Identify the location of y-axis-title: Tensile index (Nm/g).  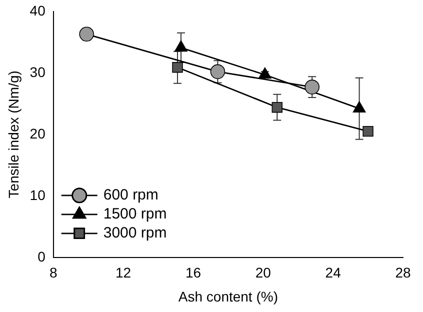
(13, 134).